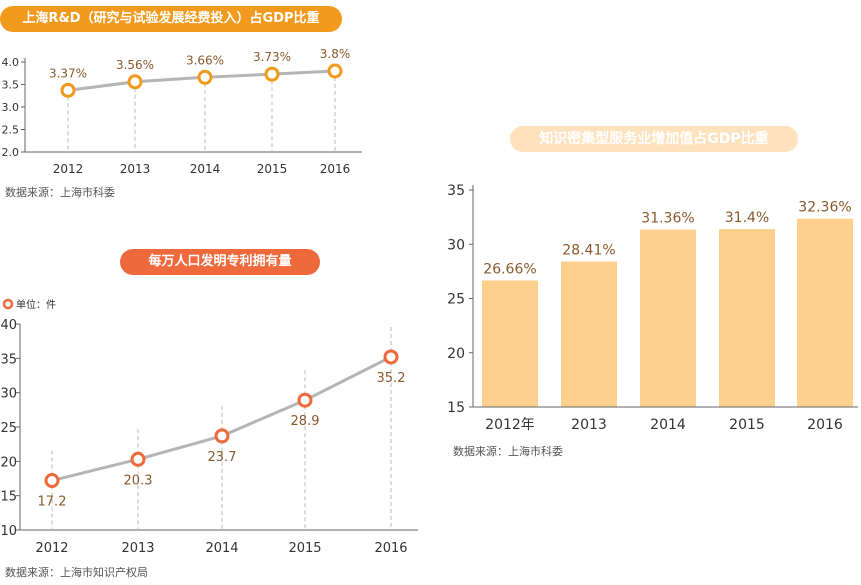  Describe the element at coordinates (68, 73) in the screenshot. I see `chart1-value-label: 3.37%` at that location.